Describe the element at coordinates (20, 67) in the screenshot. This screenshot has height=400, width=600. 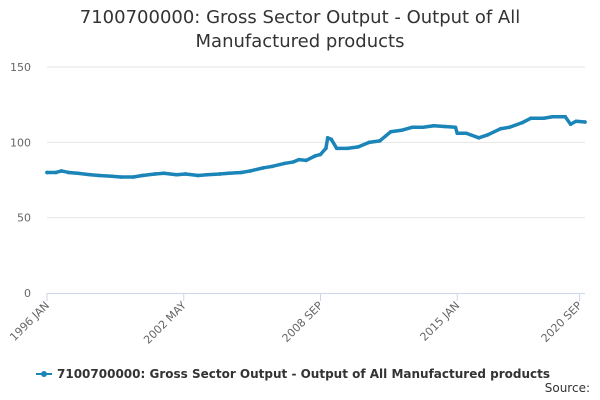
I see `y-tick-label: 150` at that location.